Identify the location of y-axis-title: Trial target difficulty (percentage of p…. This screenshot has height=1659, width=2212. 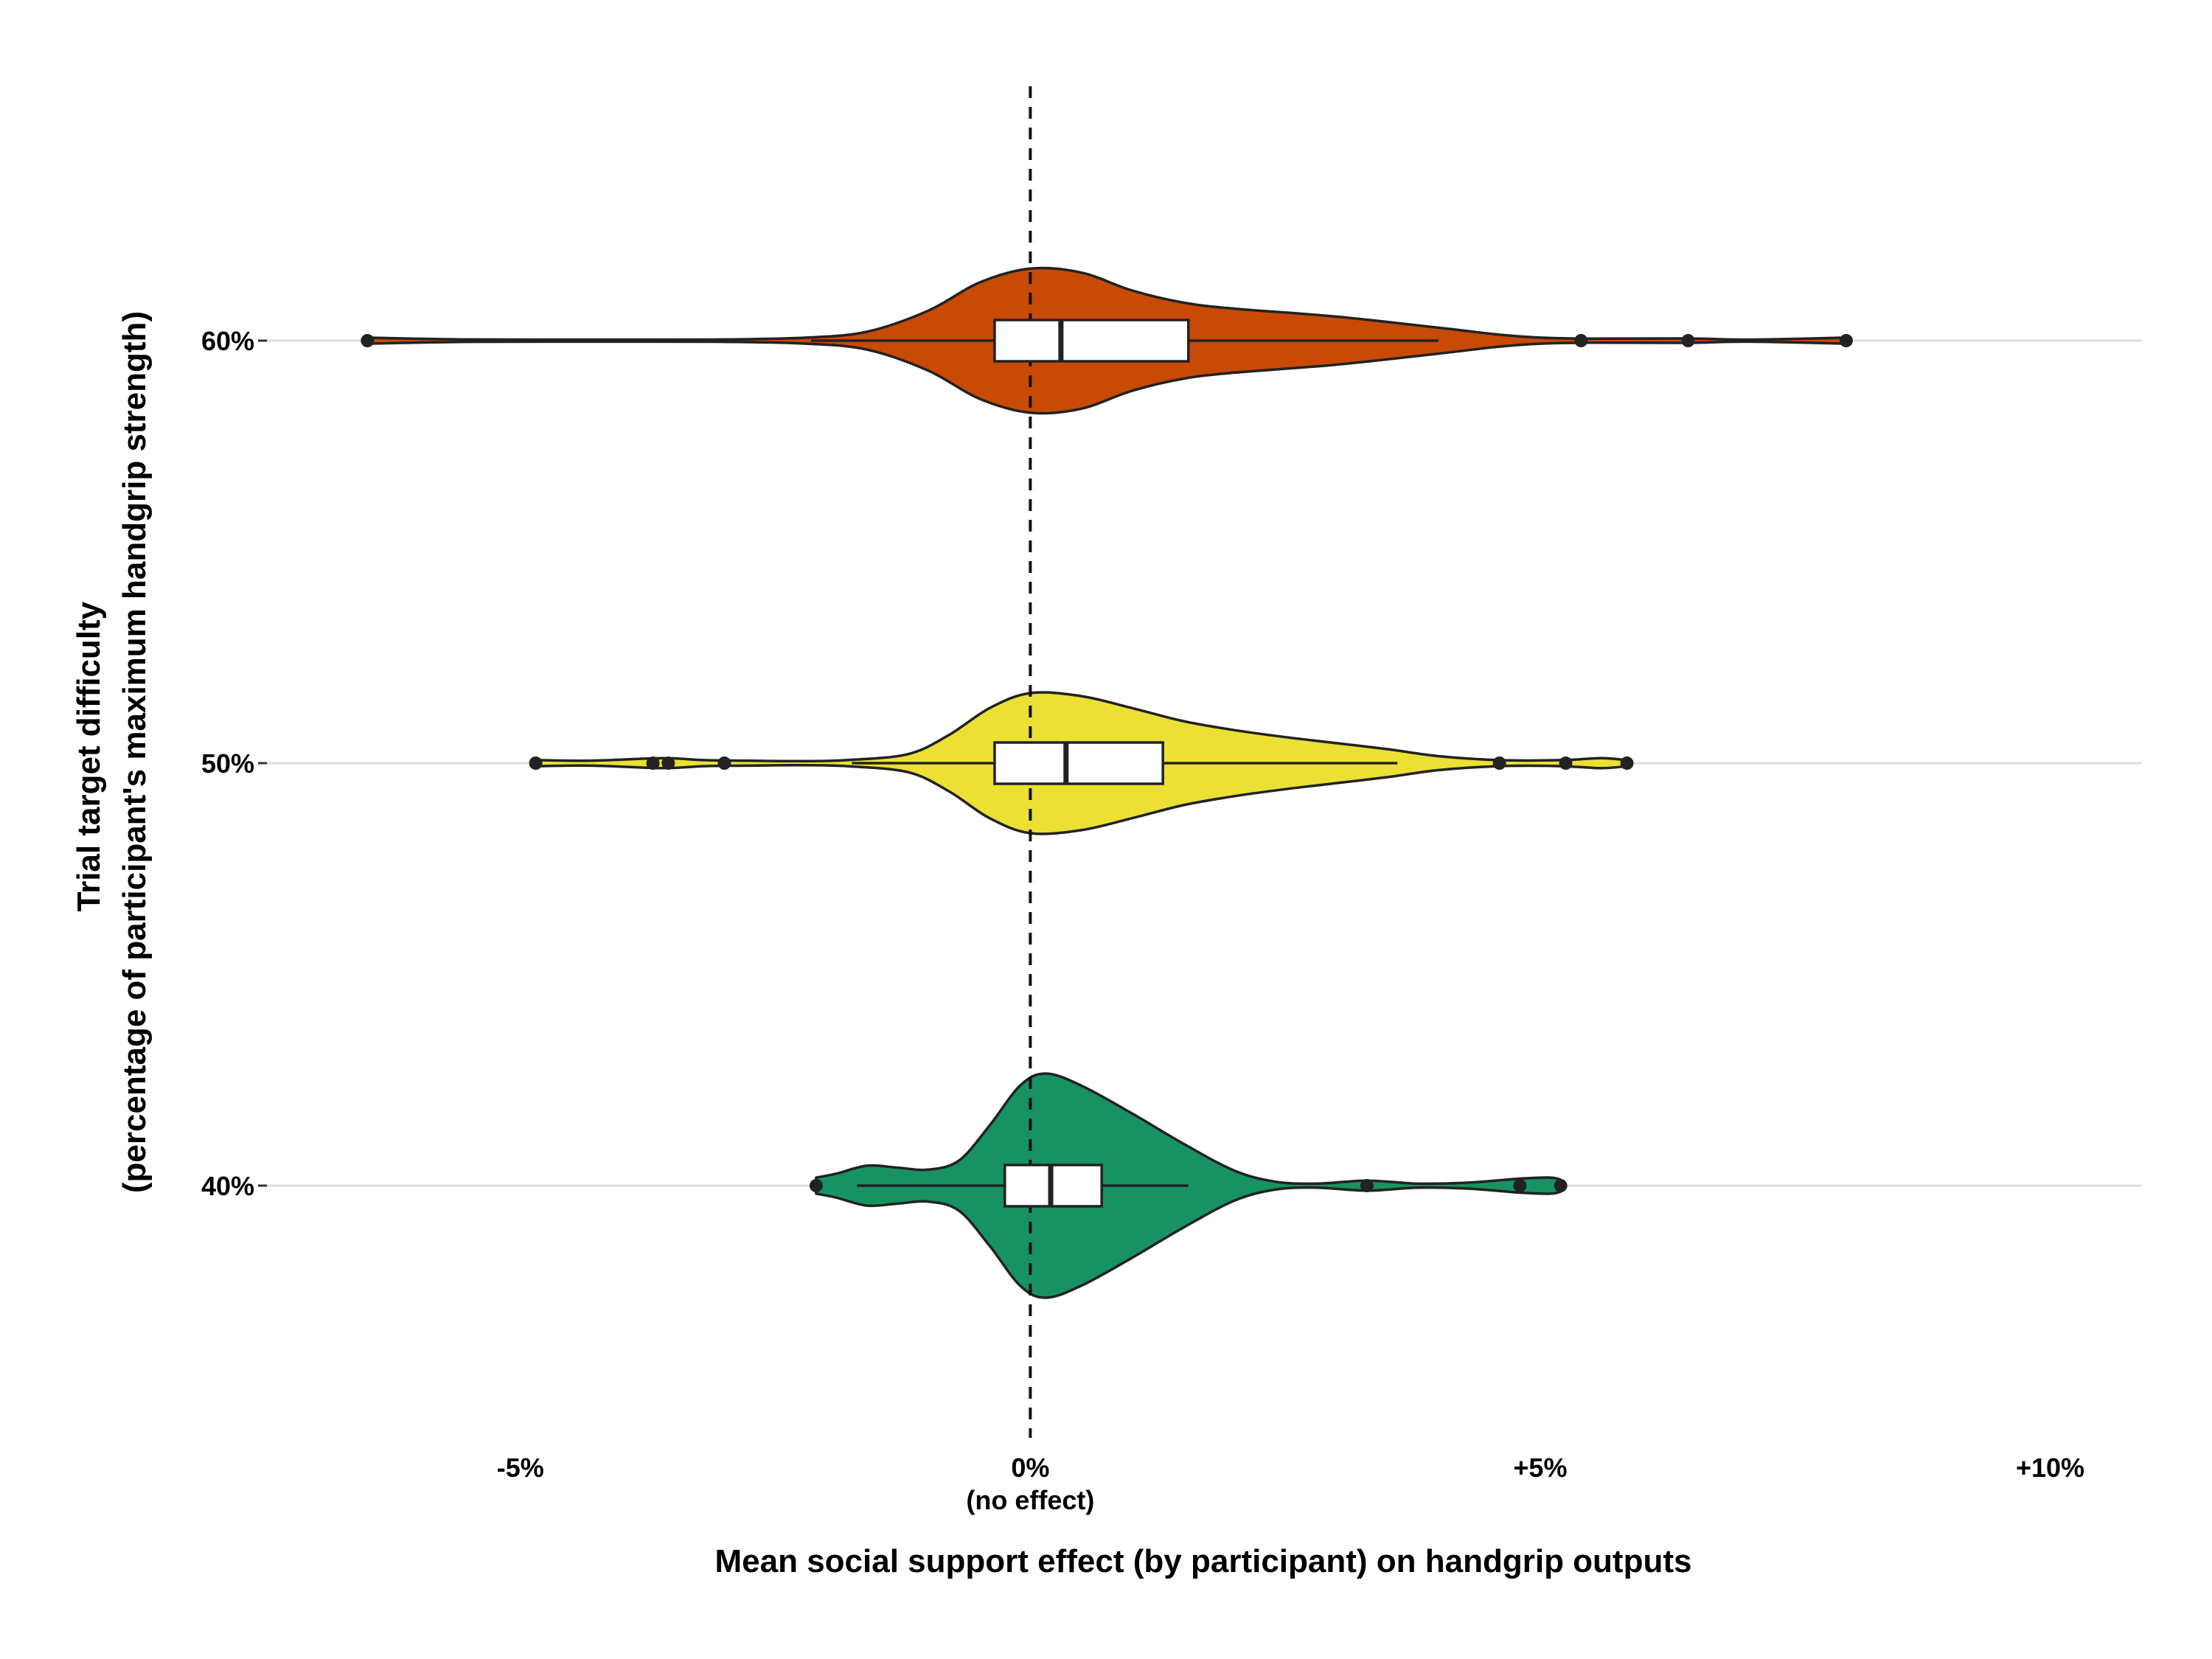
(112, 752).